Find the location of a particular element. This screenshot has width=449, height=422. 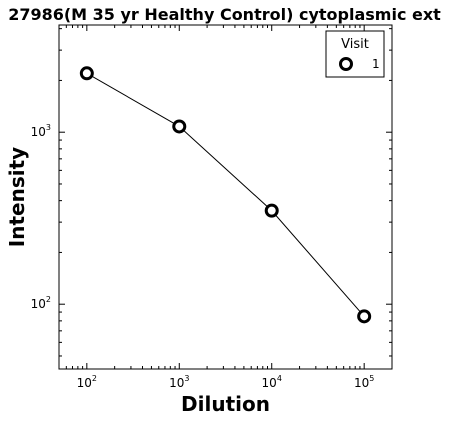

legend-frame is located at coordinates (355, 54).